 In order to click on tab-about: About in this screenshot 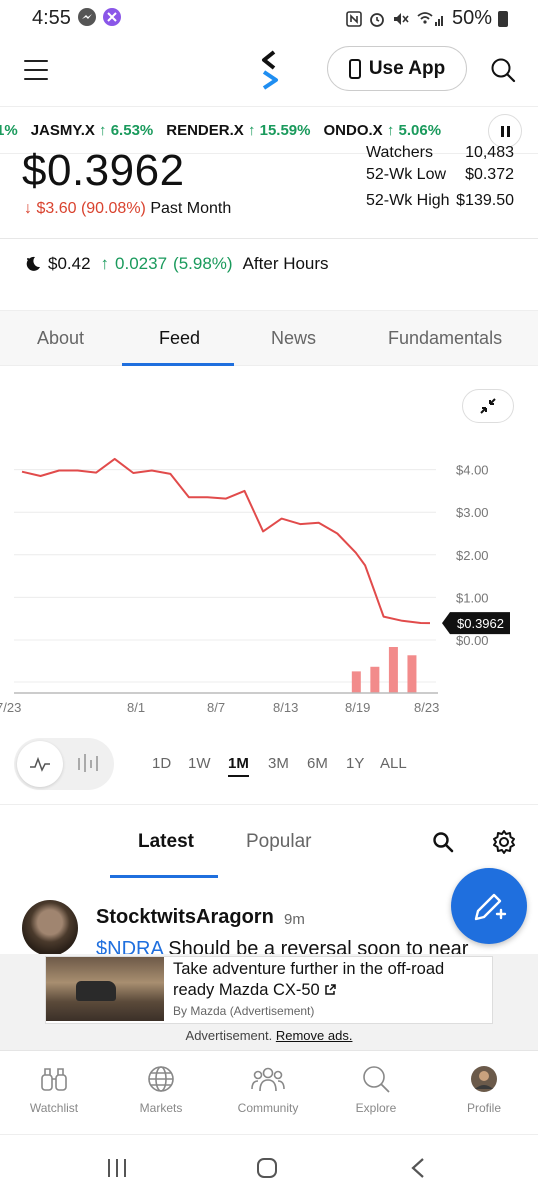, I will do `click(61, 338)`.